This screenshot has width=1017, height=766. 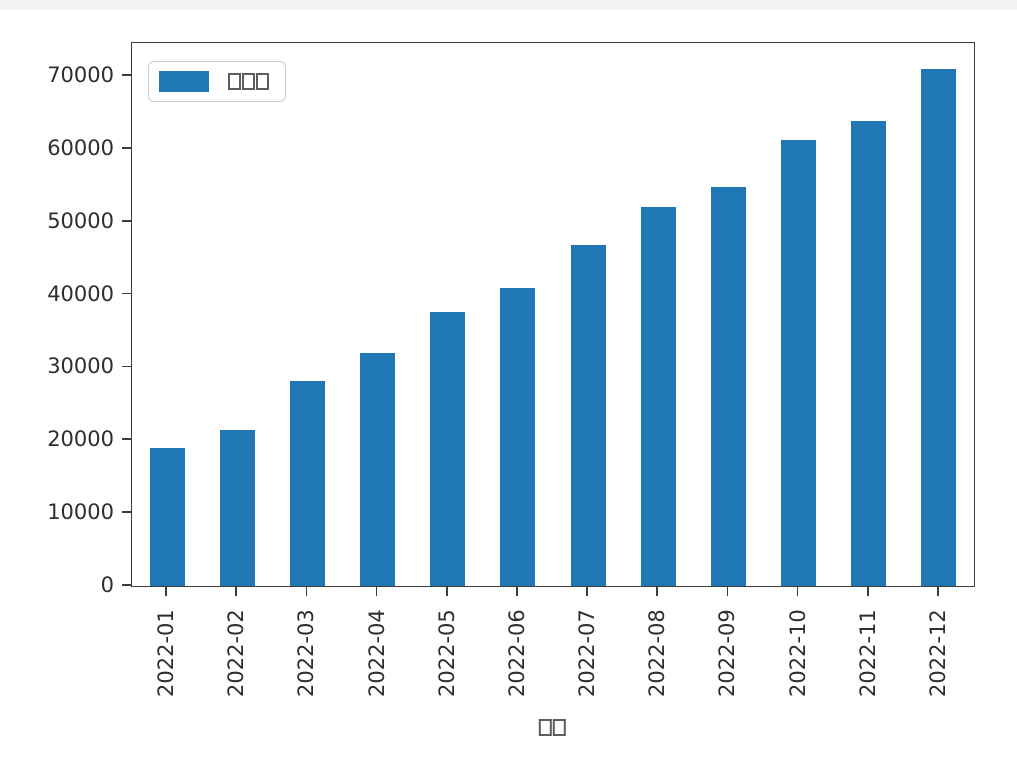 What do you see at coordinates (184, 81) in the screenshot?
I see `legend-swatch` at bounding box center [184, 81].